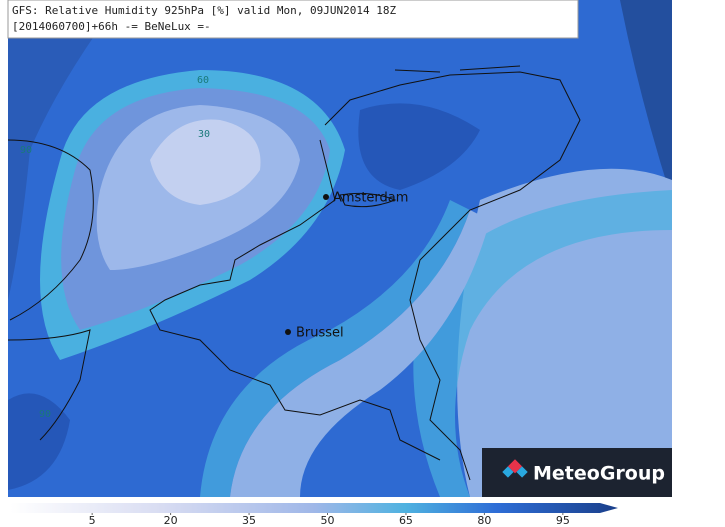 This screenshot has height=527, width=725. What do you see at coordinates (293, 19) in the screenshot?
I see `header-box` at bounding box center [293, 19].